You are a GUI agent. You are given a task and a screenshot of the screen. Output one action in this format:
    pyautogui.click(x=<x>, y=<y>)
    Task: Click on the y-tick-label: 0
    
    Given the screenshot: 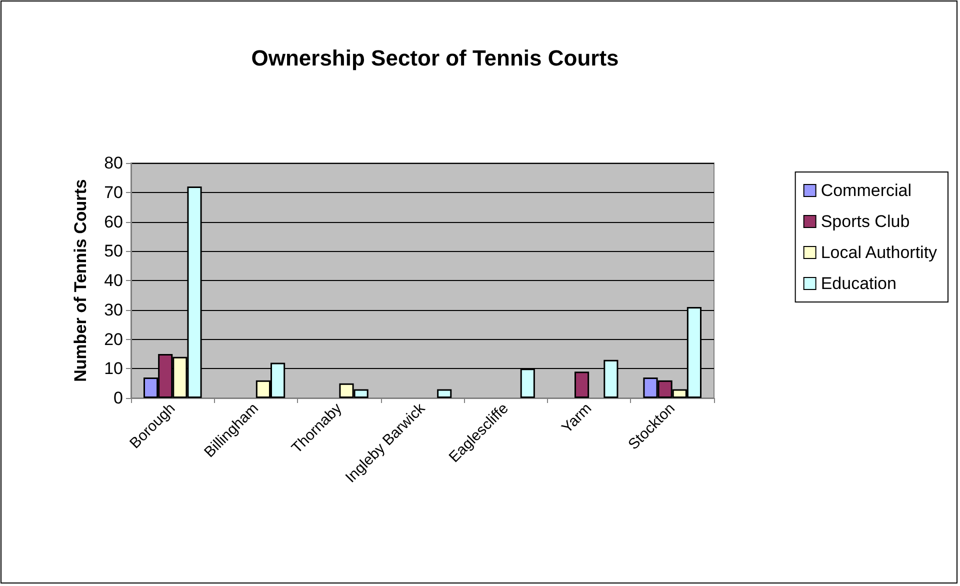 What is the action you would take?
    pyautogui.click(x=118, y=398)
    